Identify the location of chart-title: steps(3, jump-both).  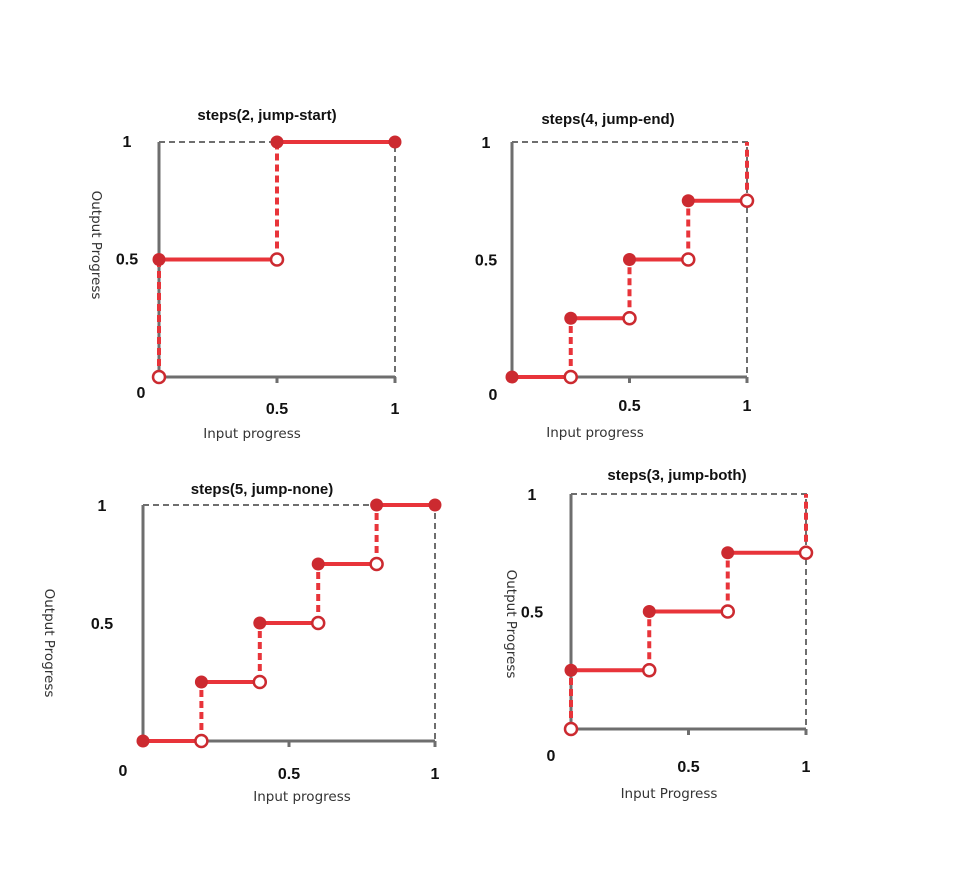
(676, 475).